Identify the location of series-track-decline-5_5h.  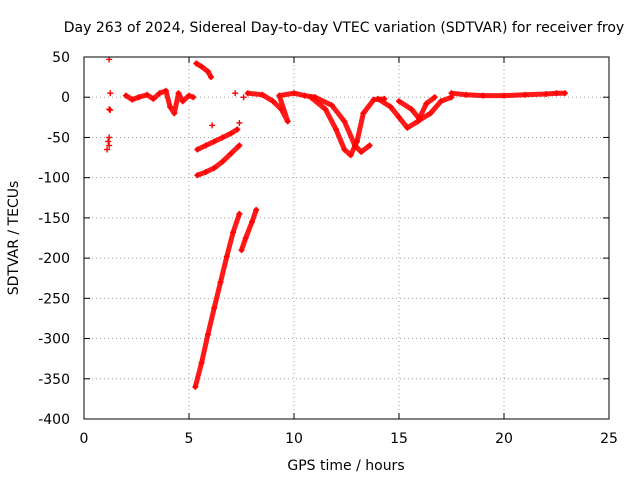
(203, 70).